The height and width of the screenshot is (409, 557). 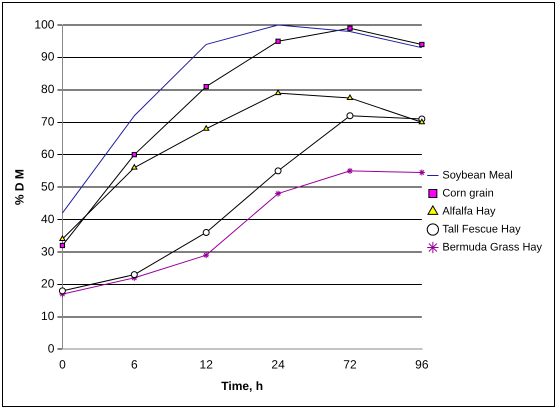 What do you see at coordinates (134, 365) in the screenshot?
I see `x-tick-label: 6` at bounding box center [134, 365].